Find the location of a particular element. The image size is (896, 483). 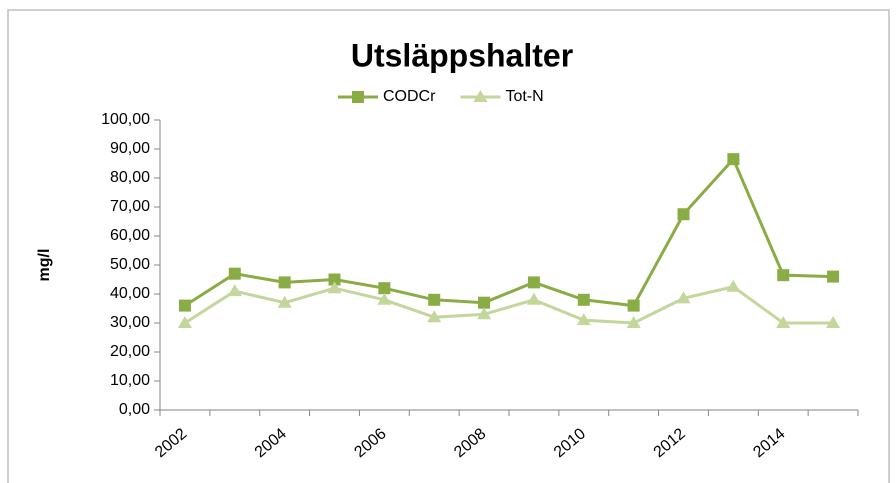

chart-title: Utsläppshalter is located at coordinates (462, 55).